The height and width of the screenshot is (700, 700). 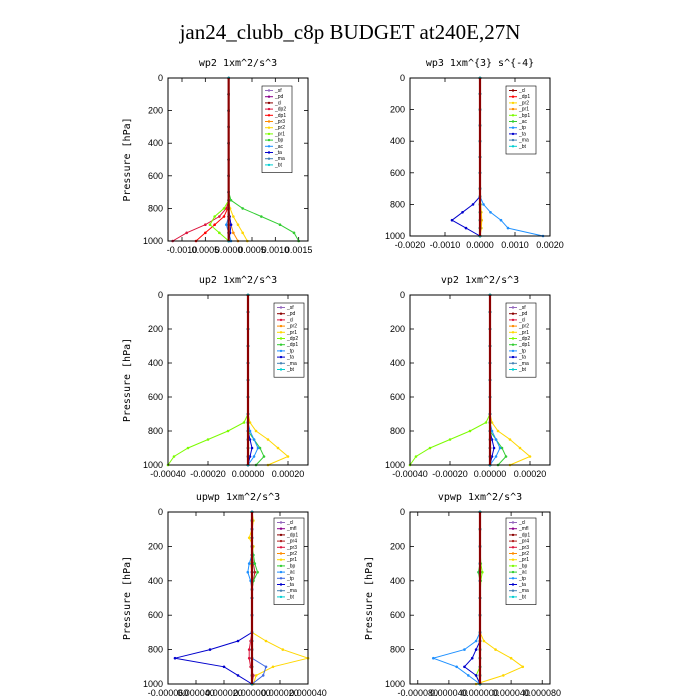 I want to click on x-tick-label: 0.0020, so click(x=550, y=245).